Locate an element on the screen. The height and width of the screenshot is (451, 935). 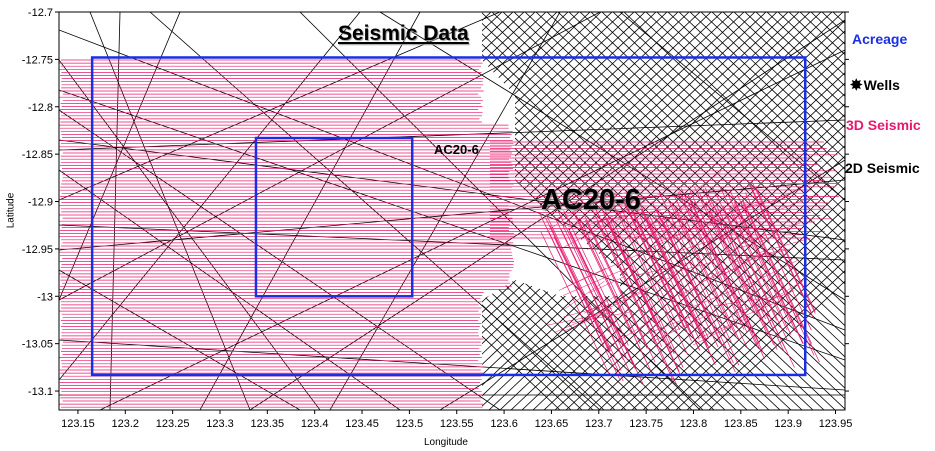
y-tick-label: -13.1 is located at coordinates (40, 392).